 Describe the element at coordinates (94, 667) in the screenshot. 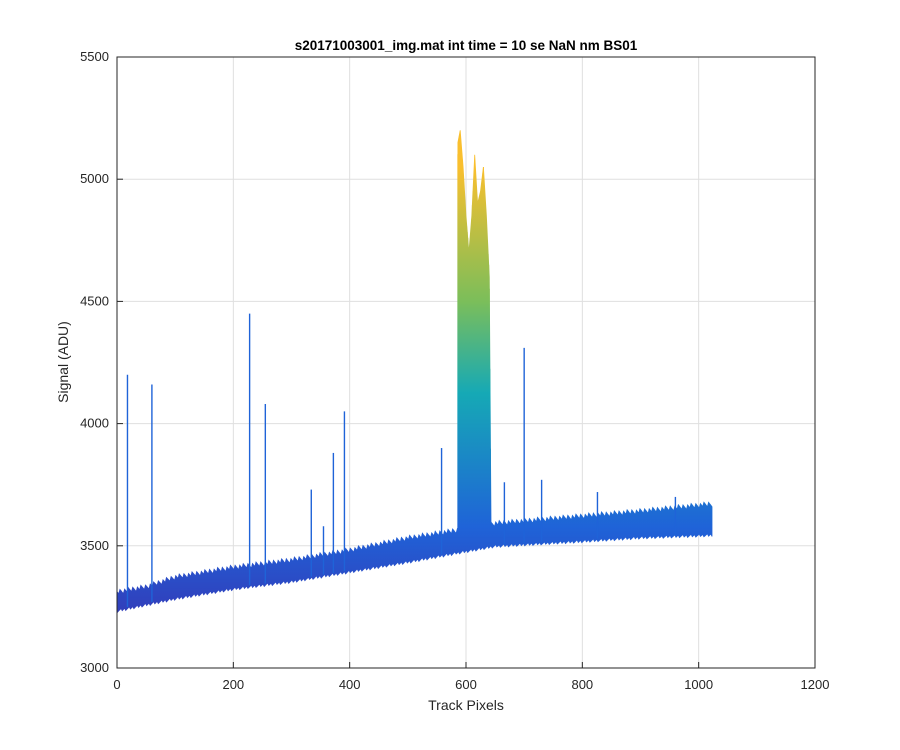

I see `y-tick-label: 3000` at that location.